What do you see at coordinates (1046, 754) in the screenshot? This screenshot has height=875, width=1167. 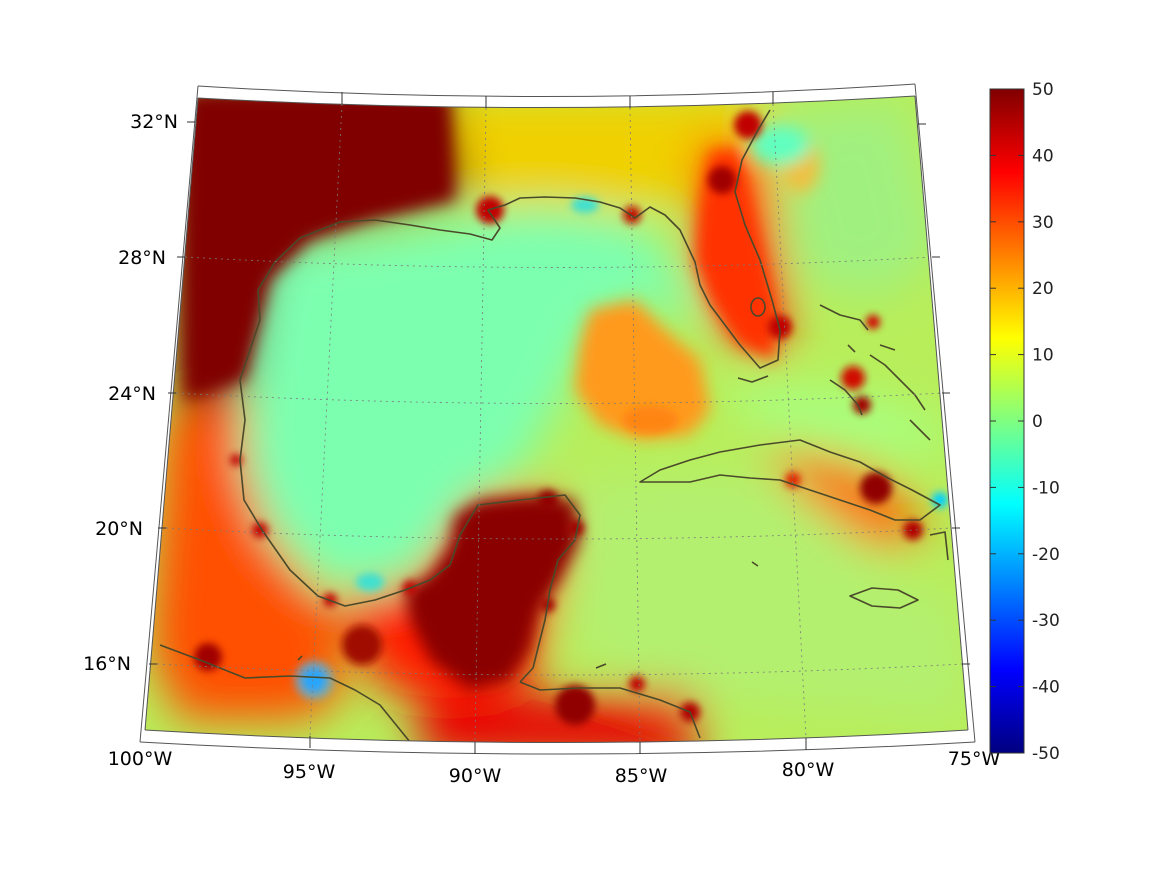 I see `colorbar-tick-label: -50` at bounding box center [1046, 754].